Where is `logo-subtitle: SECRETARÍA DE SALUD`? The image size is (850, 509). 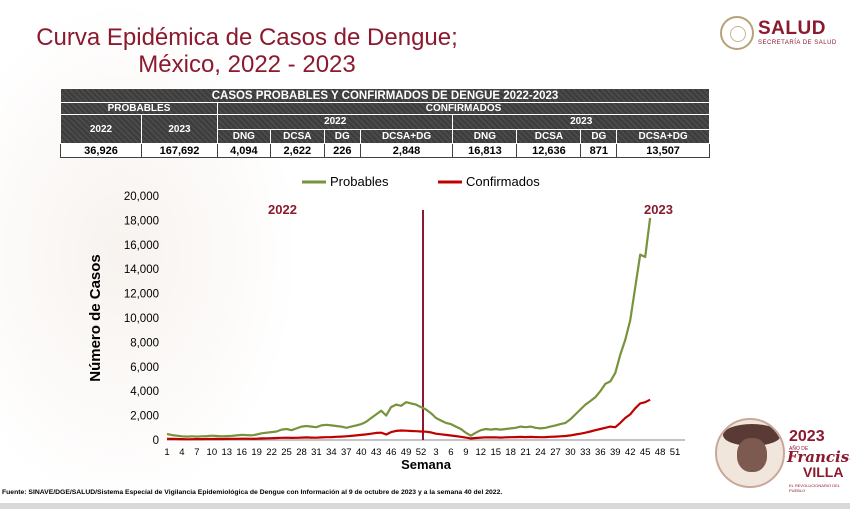
logo-subtitle: SECRETARÍA DE SALUD is located at coordinates (797, 43).